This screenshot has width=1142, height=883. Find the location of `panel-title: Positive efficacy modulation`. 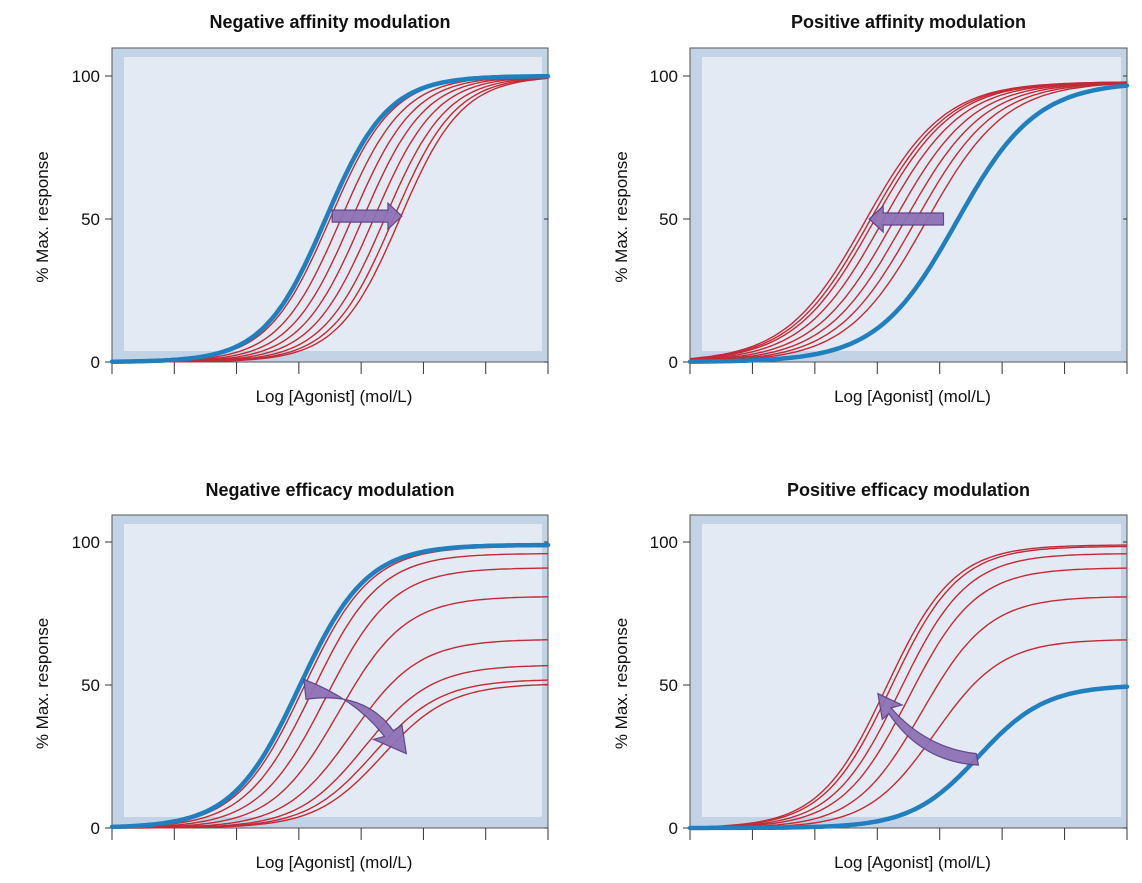

panel-title: Positive efficacy modulation is located at coordinates (908, 490).